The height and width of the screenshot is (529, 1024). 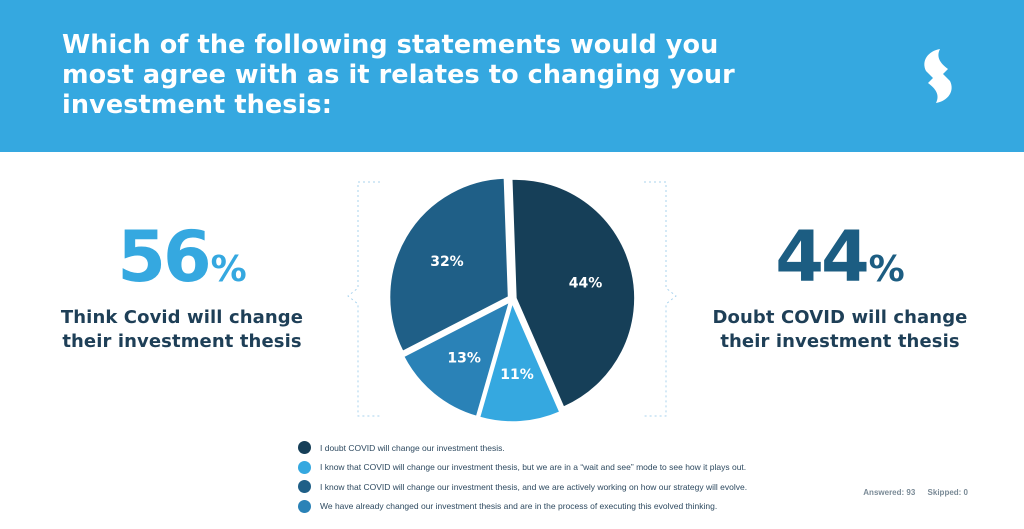 What do you see at coordinates (363, 299) in the screenshot?
I see `left-brace-decoration` at bounding box center [363, 299].